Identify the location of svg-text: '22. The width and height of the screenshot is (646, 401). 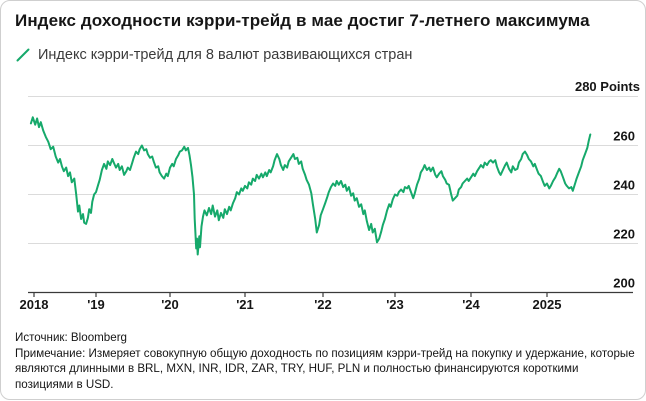
(323, 304).